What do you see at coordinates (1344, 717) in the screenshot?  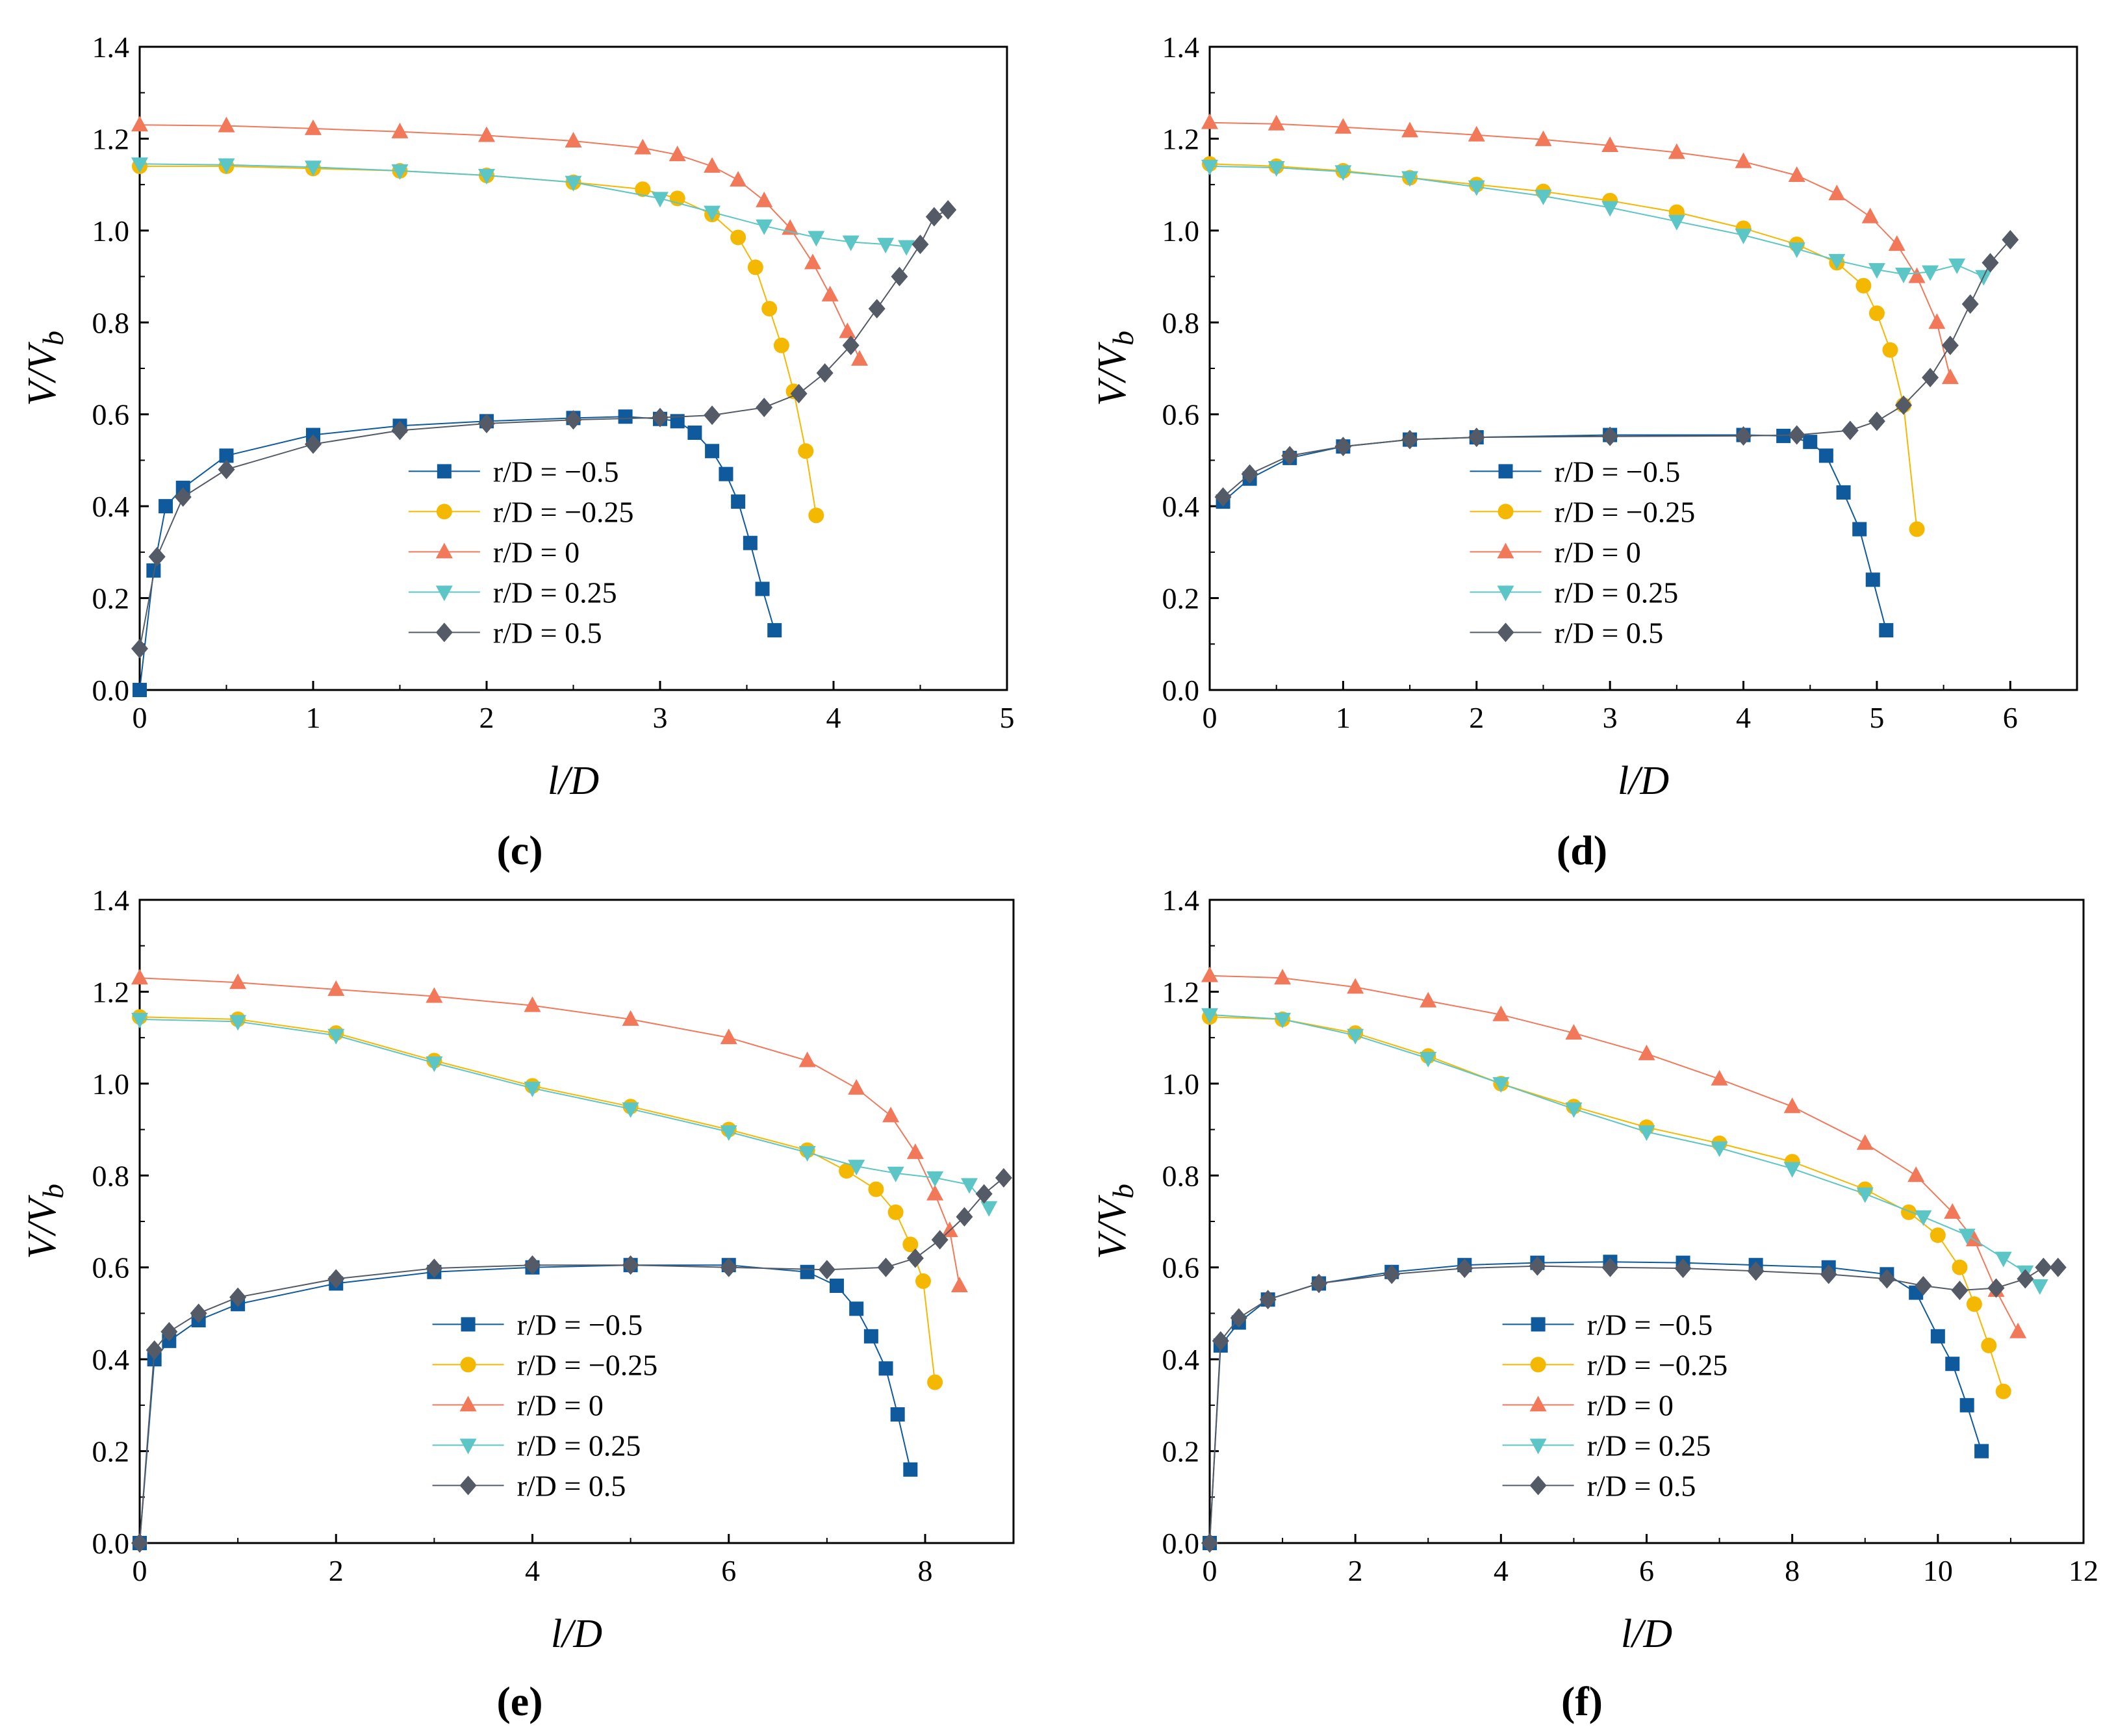 I see `x-tick-label: 1` at bounding box center [1344, 717].